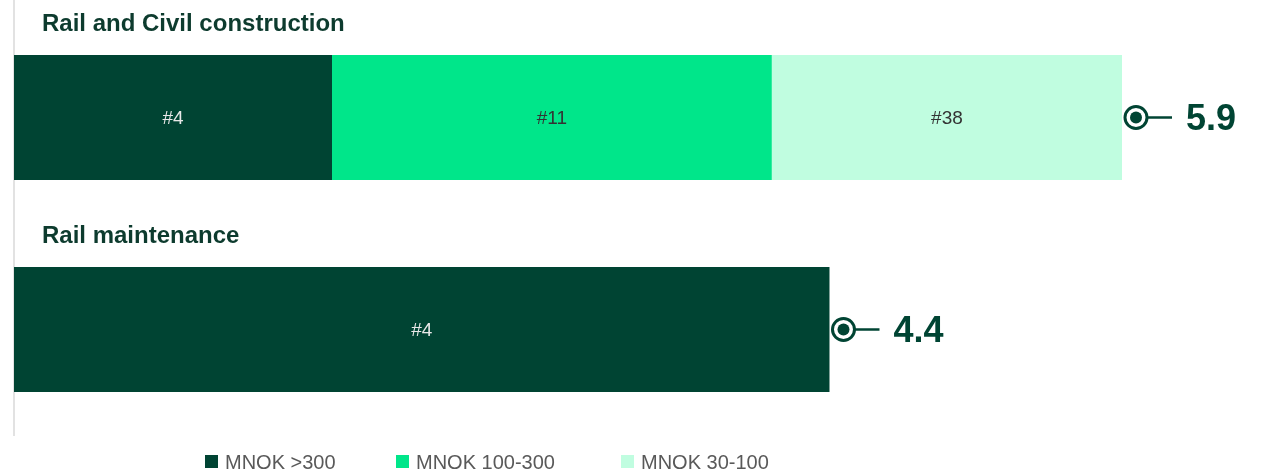 The width and height of the screenshot is (1261, 473). I want to click on legend-label: MNOK >300, so click(280, 462).